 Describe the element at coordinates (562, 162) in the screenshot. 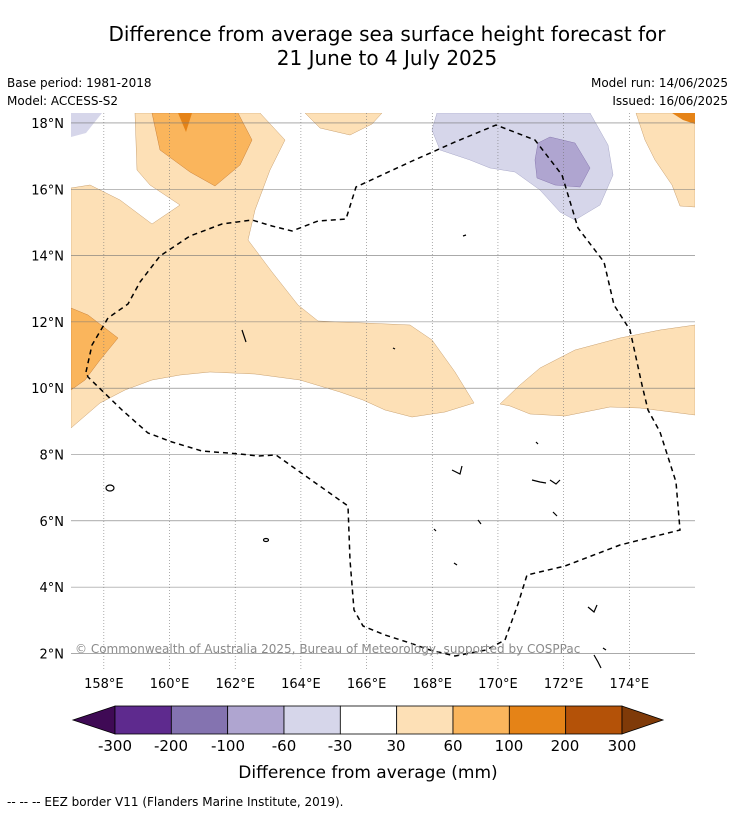

I see `anomaly-region-minus60-minus100` at that location.